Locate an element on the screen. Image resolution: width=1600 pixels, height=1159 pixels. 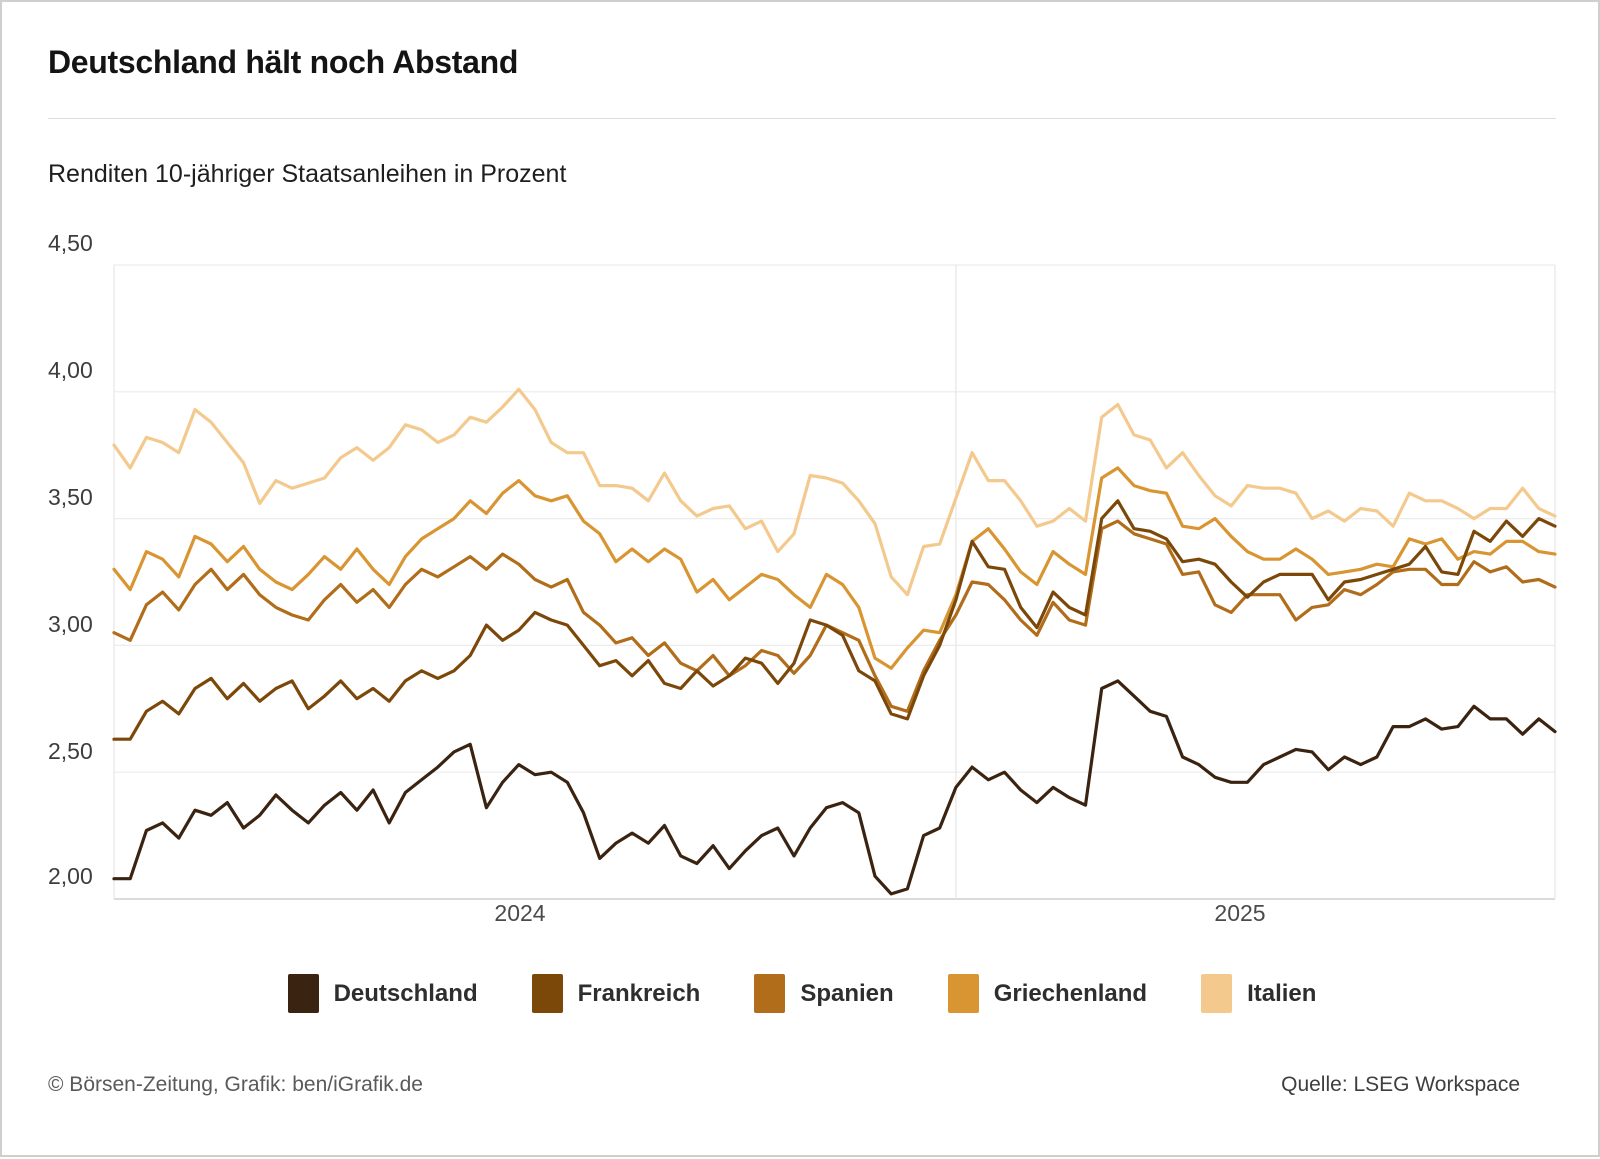
x-axis-label-2025: 2025 is located at coordinates (1240, 913).